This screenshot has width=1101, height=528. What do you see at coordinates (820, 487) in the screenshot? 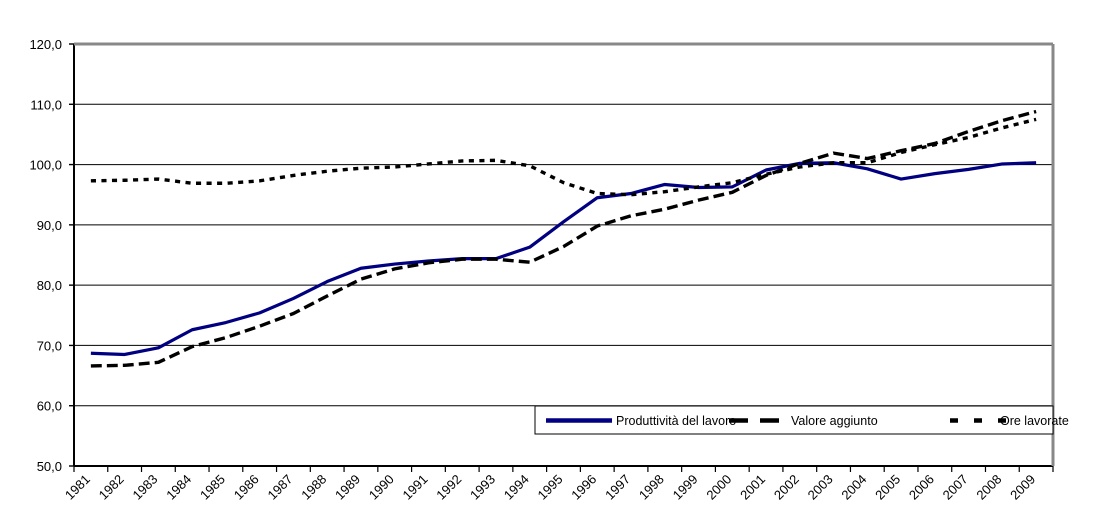
I see `x-axis-tick-label: 2003` at bounding box center [820, 487].